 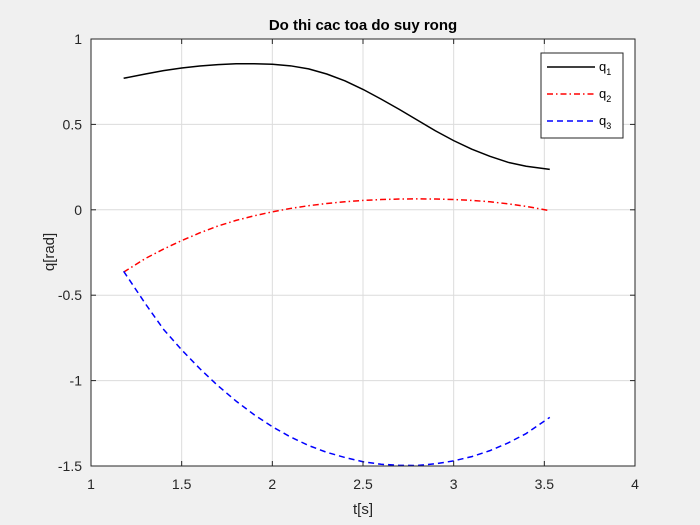 What do you see at coordinates (91, 484) in the screenshot?
I see `x-tick-label: 1` at bounding box center [91, 484].